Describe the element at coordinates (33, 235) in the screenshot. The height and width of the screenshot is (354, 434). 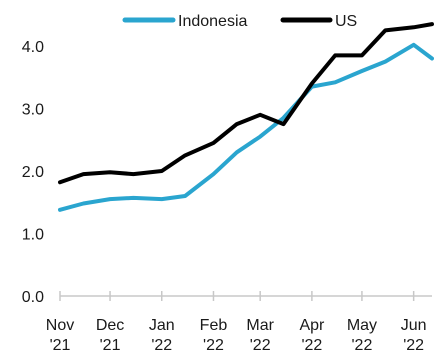
I see `y-tick-label: 1.0` at that location.